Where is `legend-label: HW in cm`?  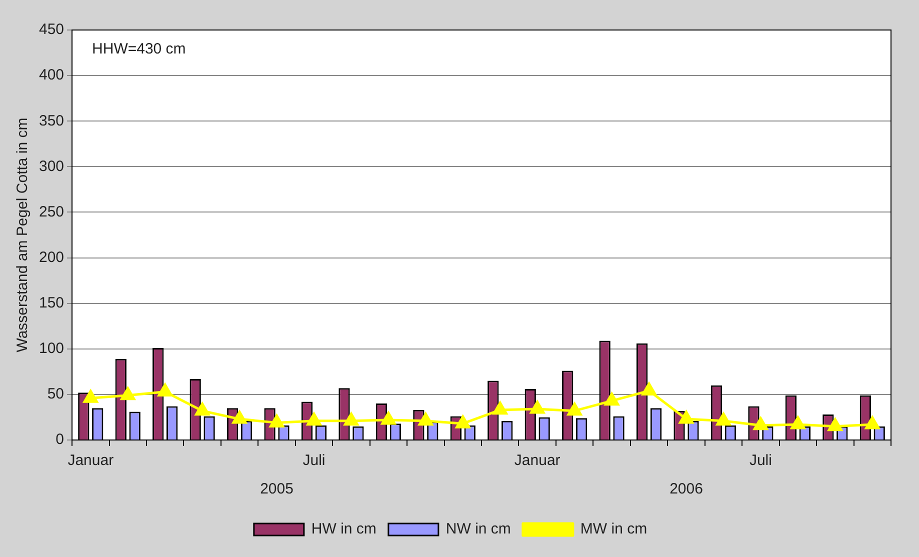 legend-label: HW in cm is located at coordinates (343, 529).